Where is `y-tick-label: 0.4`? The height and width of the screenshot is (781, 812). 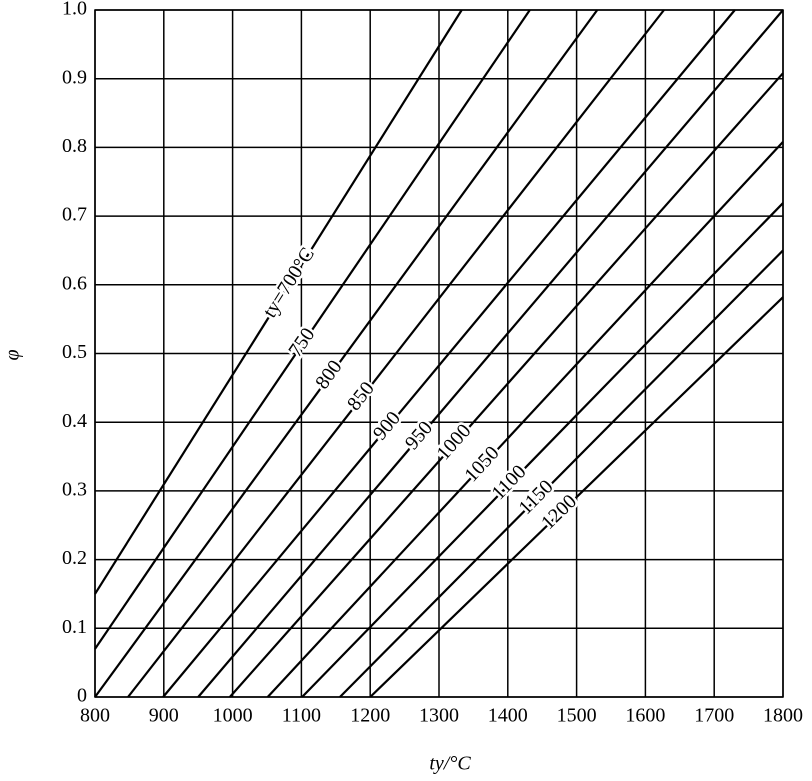 y-tick-label: 0.4 is located at coordinates (74, 421).